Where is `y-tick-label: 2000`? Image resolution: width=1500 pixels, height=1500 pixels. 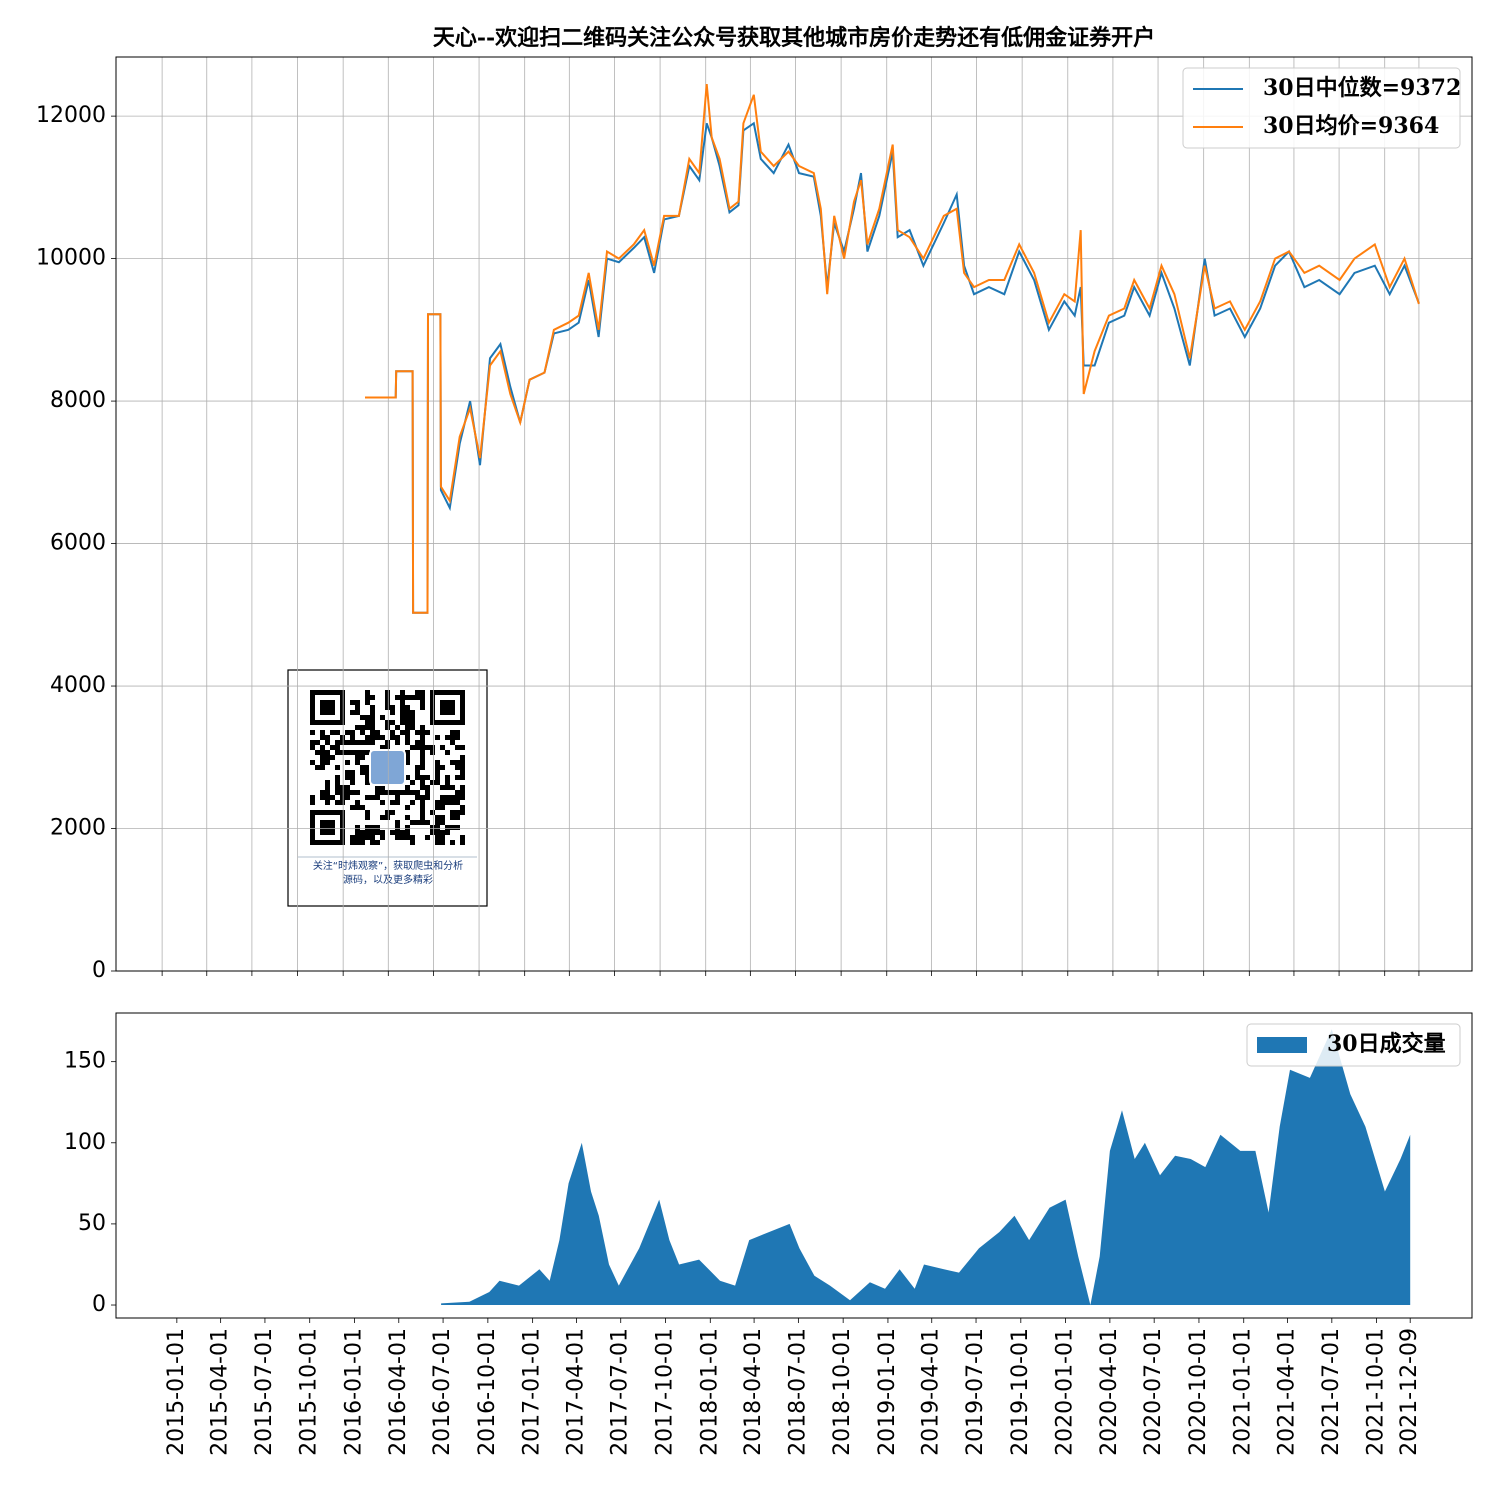
y-tick-label: 2000 is located at coordinates (78, 828).